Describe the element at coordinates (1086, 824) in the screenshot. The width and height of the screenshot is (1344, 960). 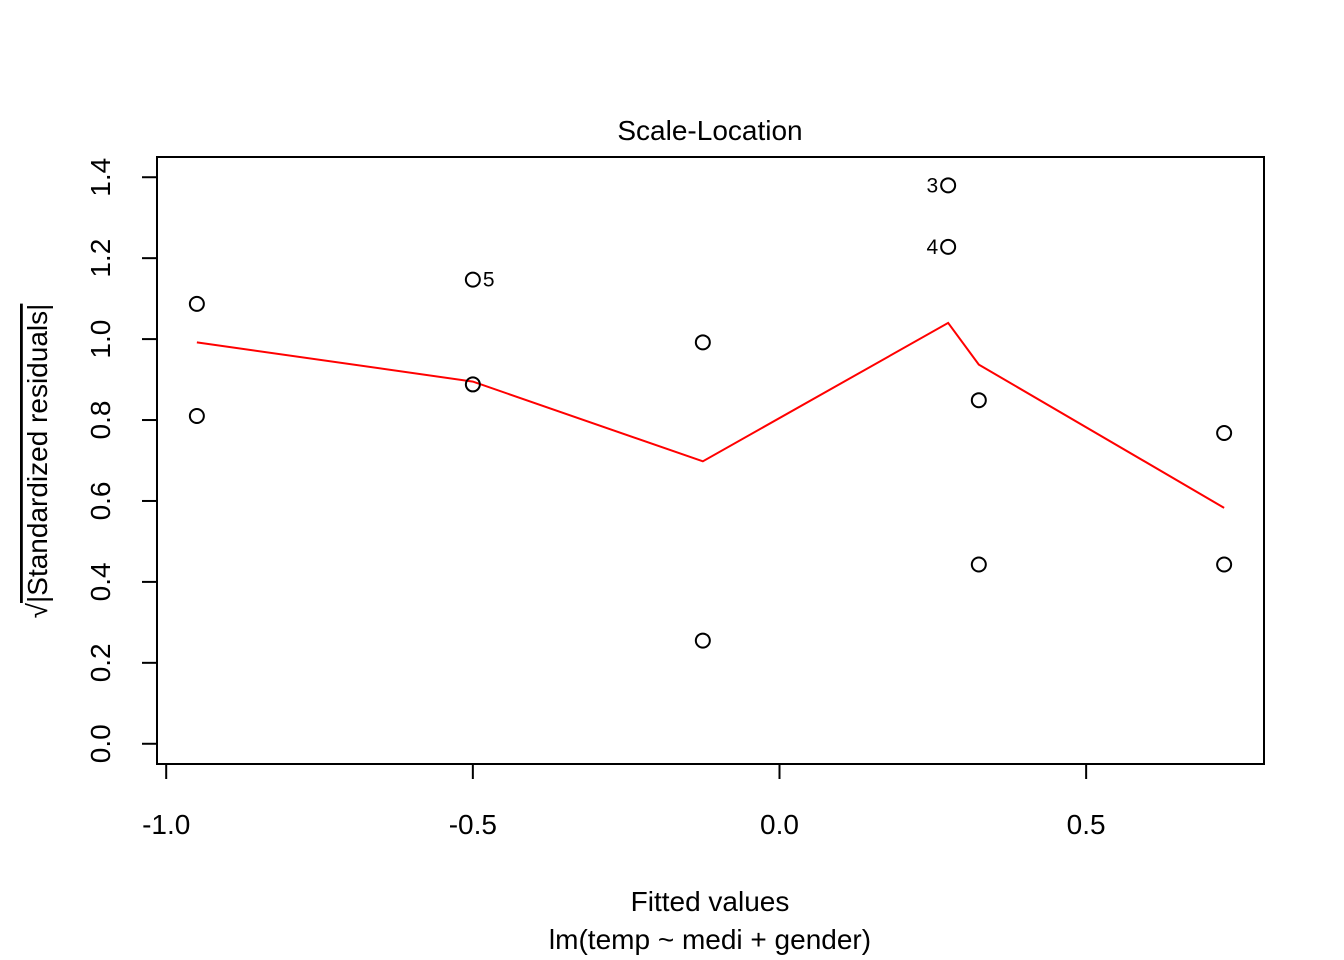
I see `x-tick-label: 0.5` at that location.